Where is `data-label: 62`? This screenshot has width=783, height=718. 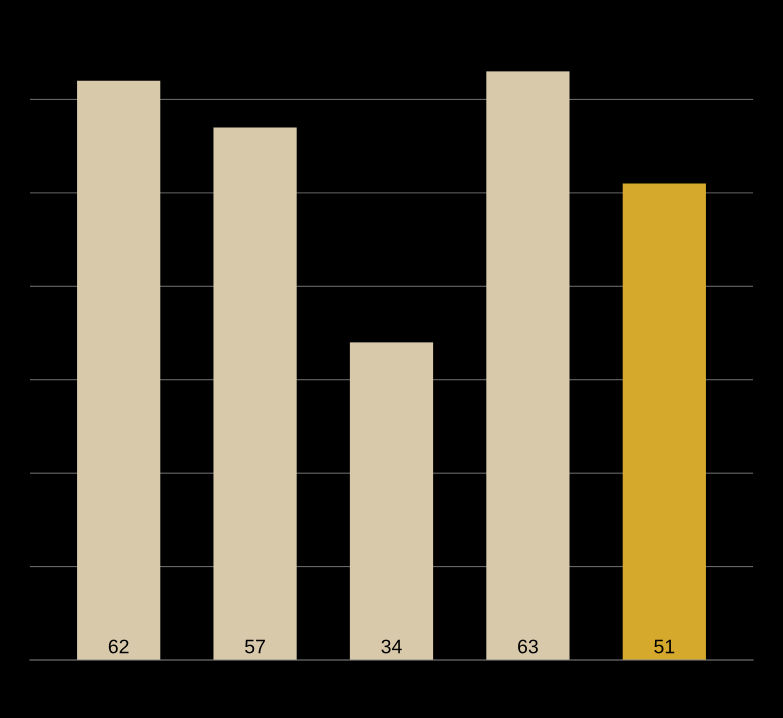 data-label: 62 is located at coordinates (118, 647).